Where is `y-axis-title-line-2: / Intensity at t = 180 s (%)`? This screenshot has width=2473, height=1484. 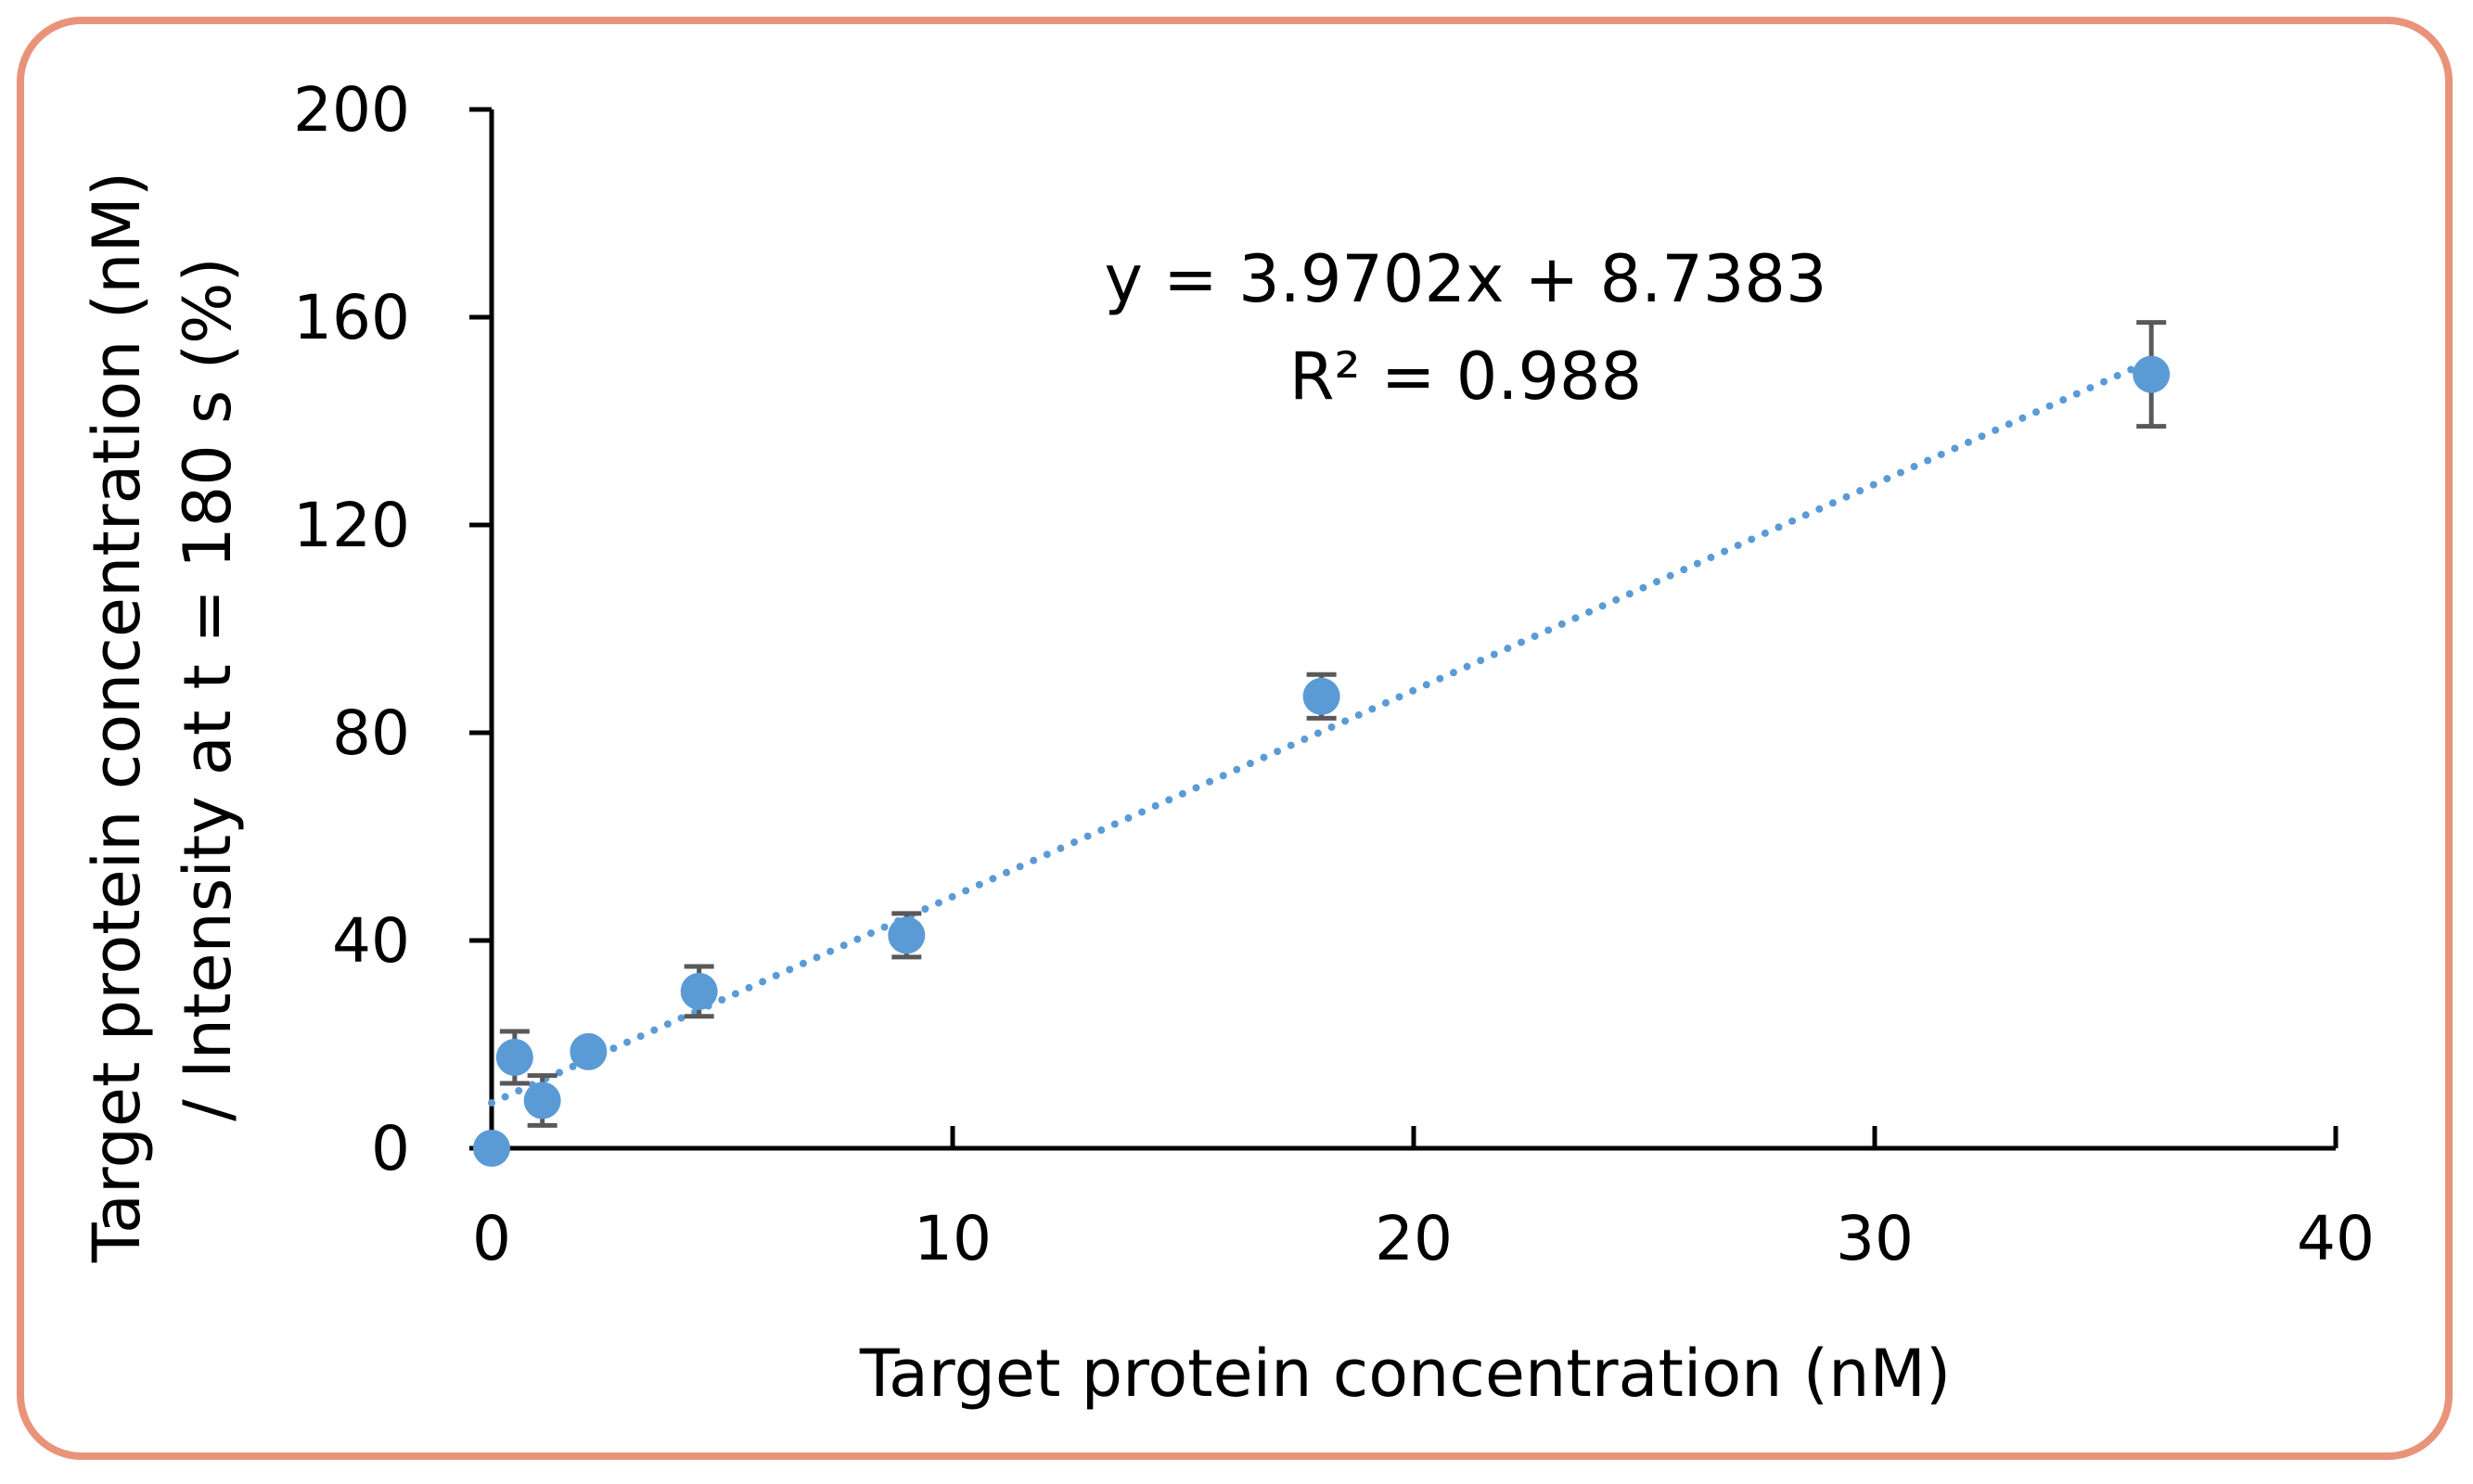 y-axis-title-line-2: / Intensity at t = 180 s (%) is located at coordinates (208, 689).